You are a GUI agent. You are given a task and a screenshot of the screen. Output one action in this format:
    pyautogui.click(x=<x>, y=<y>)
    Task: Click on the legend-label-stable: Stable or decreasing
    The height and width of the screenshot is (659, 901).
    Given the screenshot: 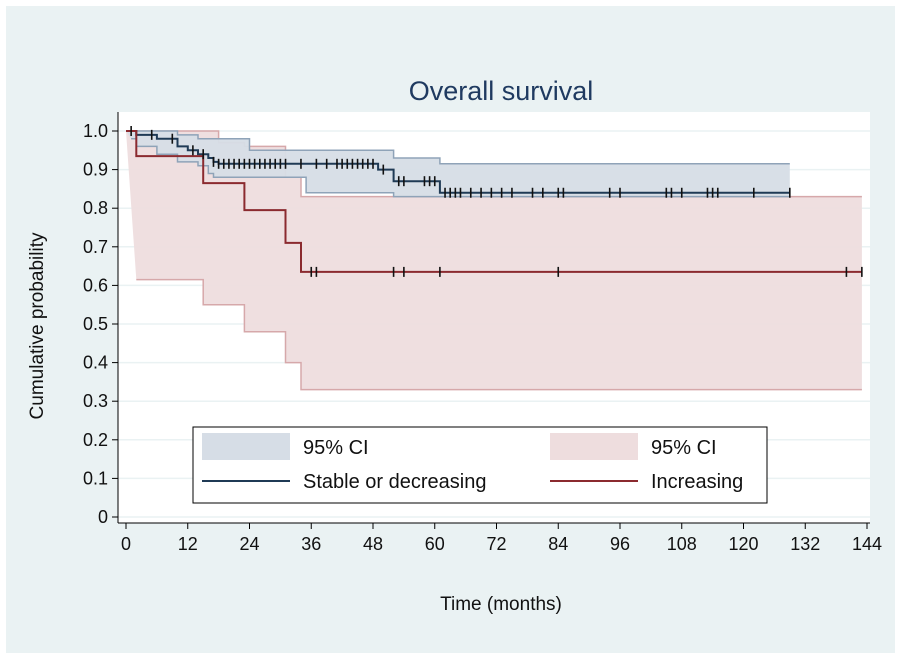 What is the action you would take?
    pyautogui.click(x=394, y=482)
    